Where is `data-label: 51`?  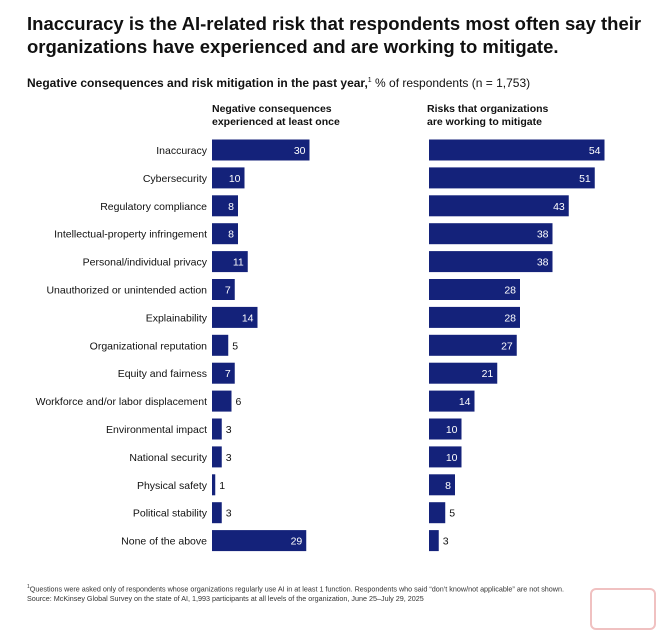
data-label: 51 is located at coordinates (585, 179).